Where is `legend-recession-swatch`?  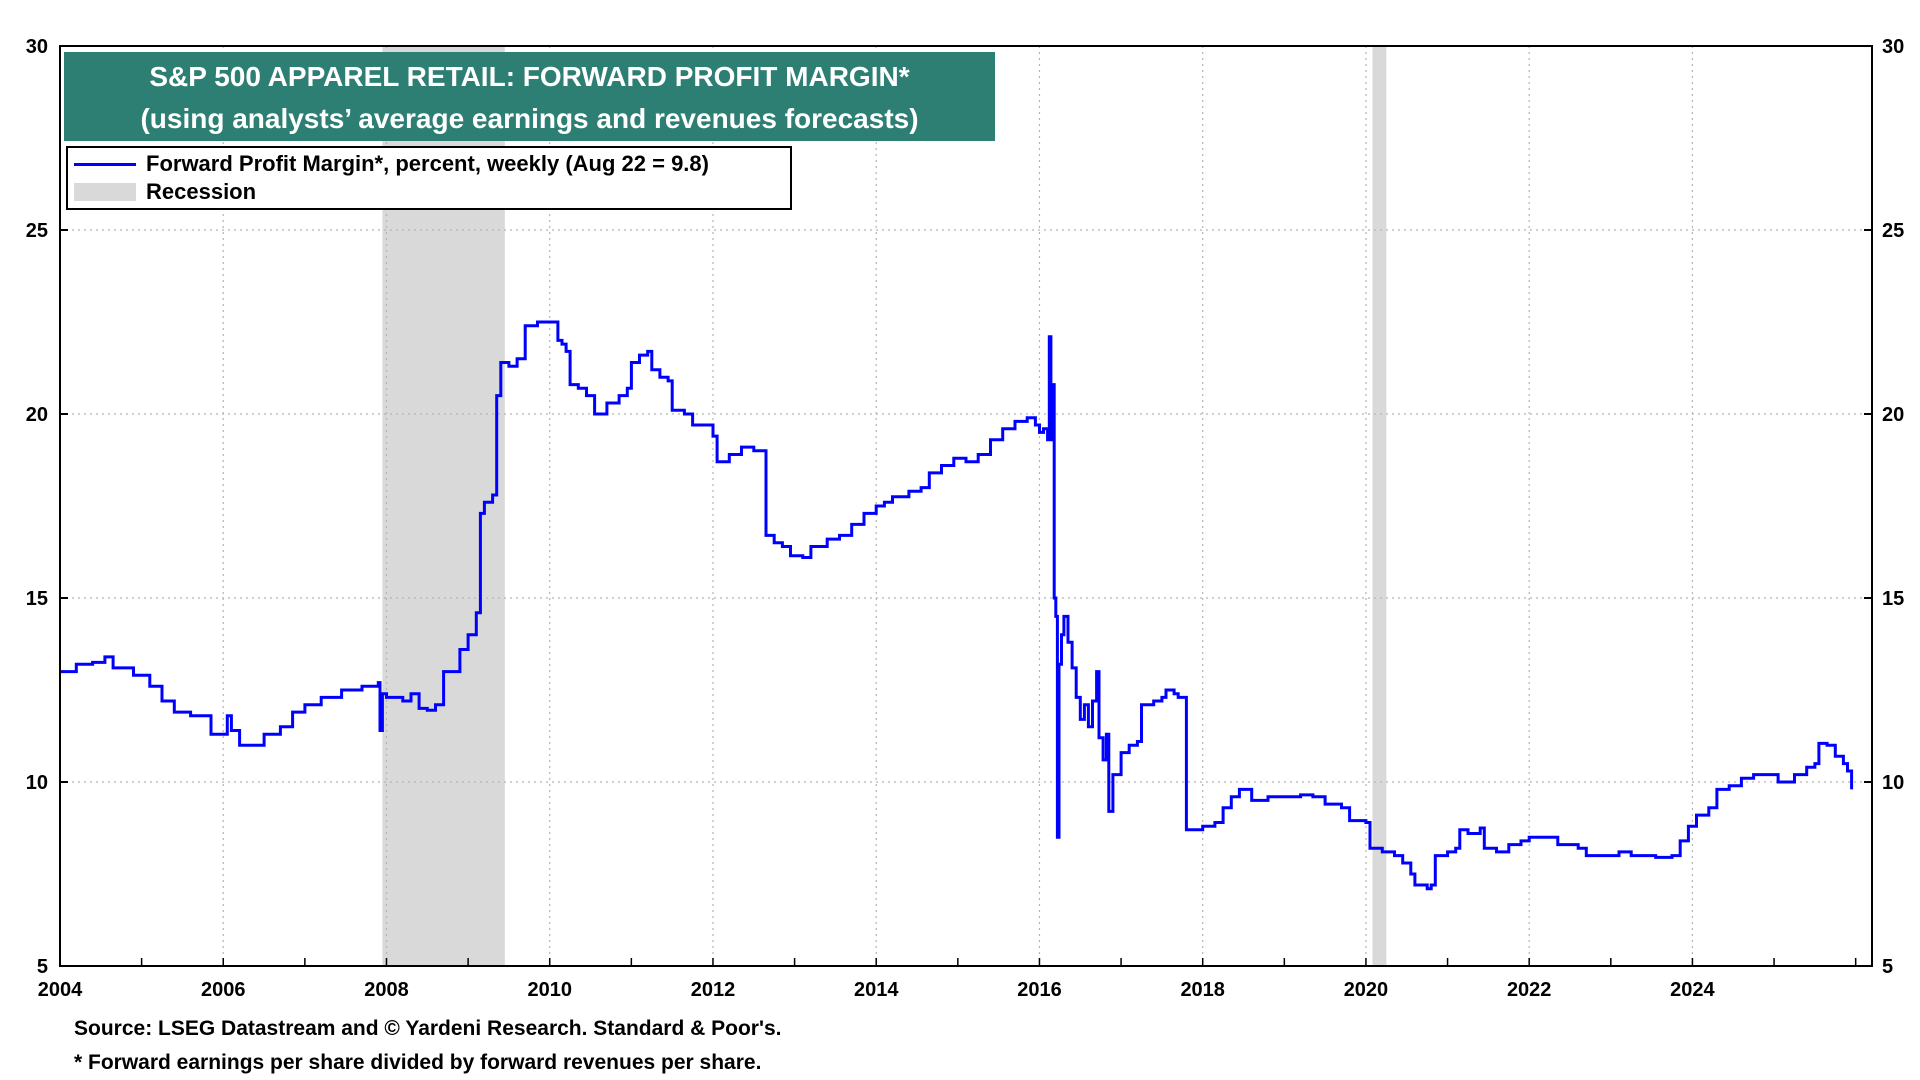
legend-recession-swatch is located at coordinates (105, 192).